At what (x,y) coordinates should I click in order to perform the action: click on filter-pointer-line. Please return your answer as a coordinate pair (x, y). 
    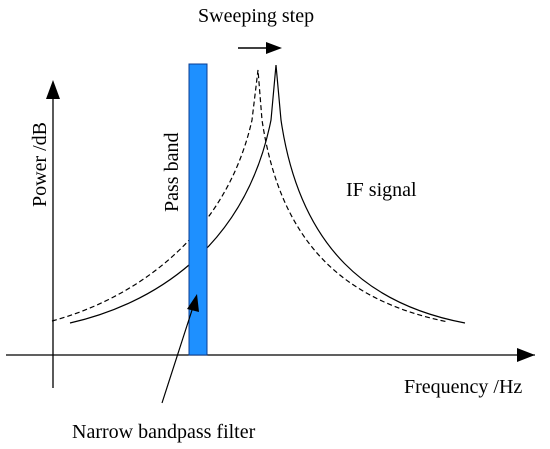
    Looking at the image, I should click on (177, 355).